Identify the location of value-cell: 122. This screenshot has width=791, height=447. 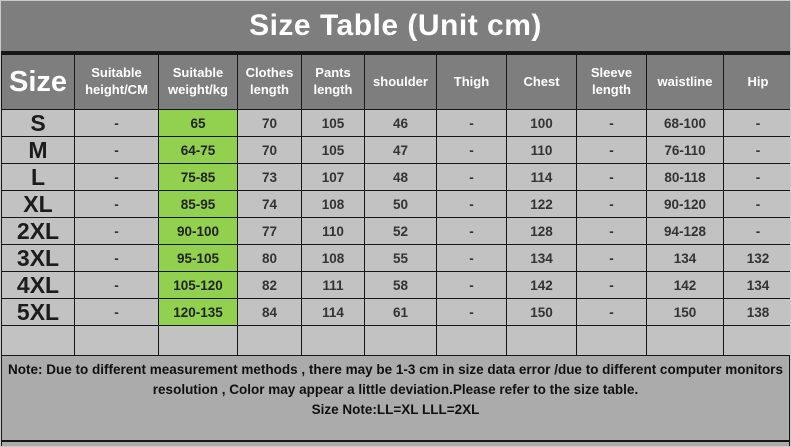
(541, 204).